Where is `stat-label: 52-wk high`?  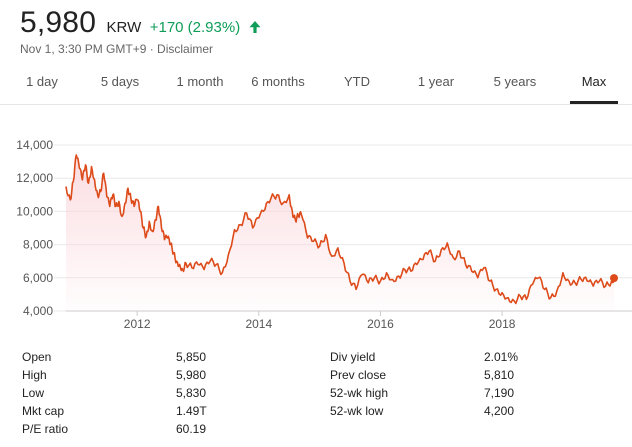 stat-label: 52-wk high is located at coordinates (359, 393).